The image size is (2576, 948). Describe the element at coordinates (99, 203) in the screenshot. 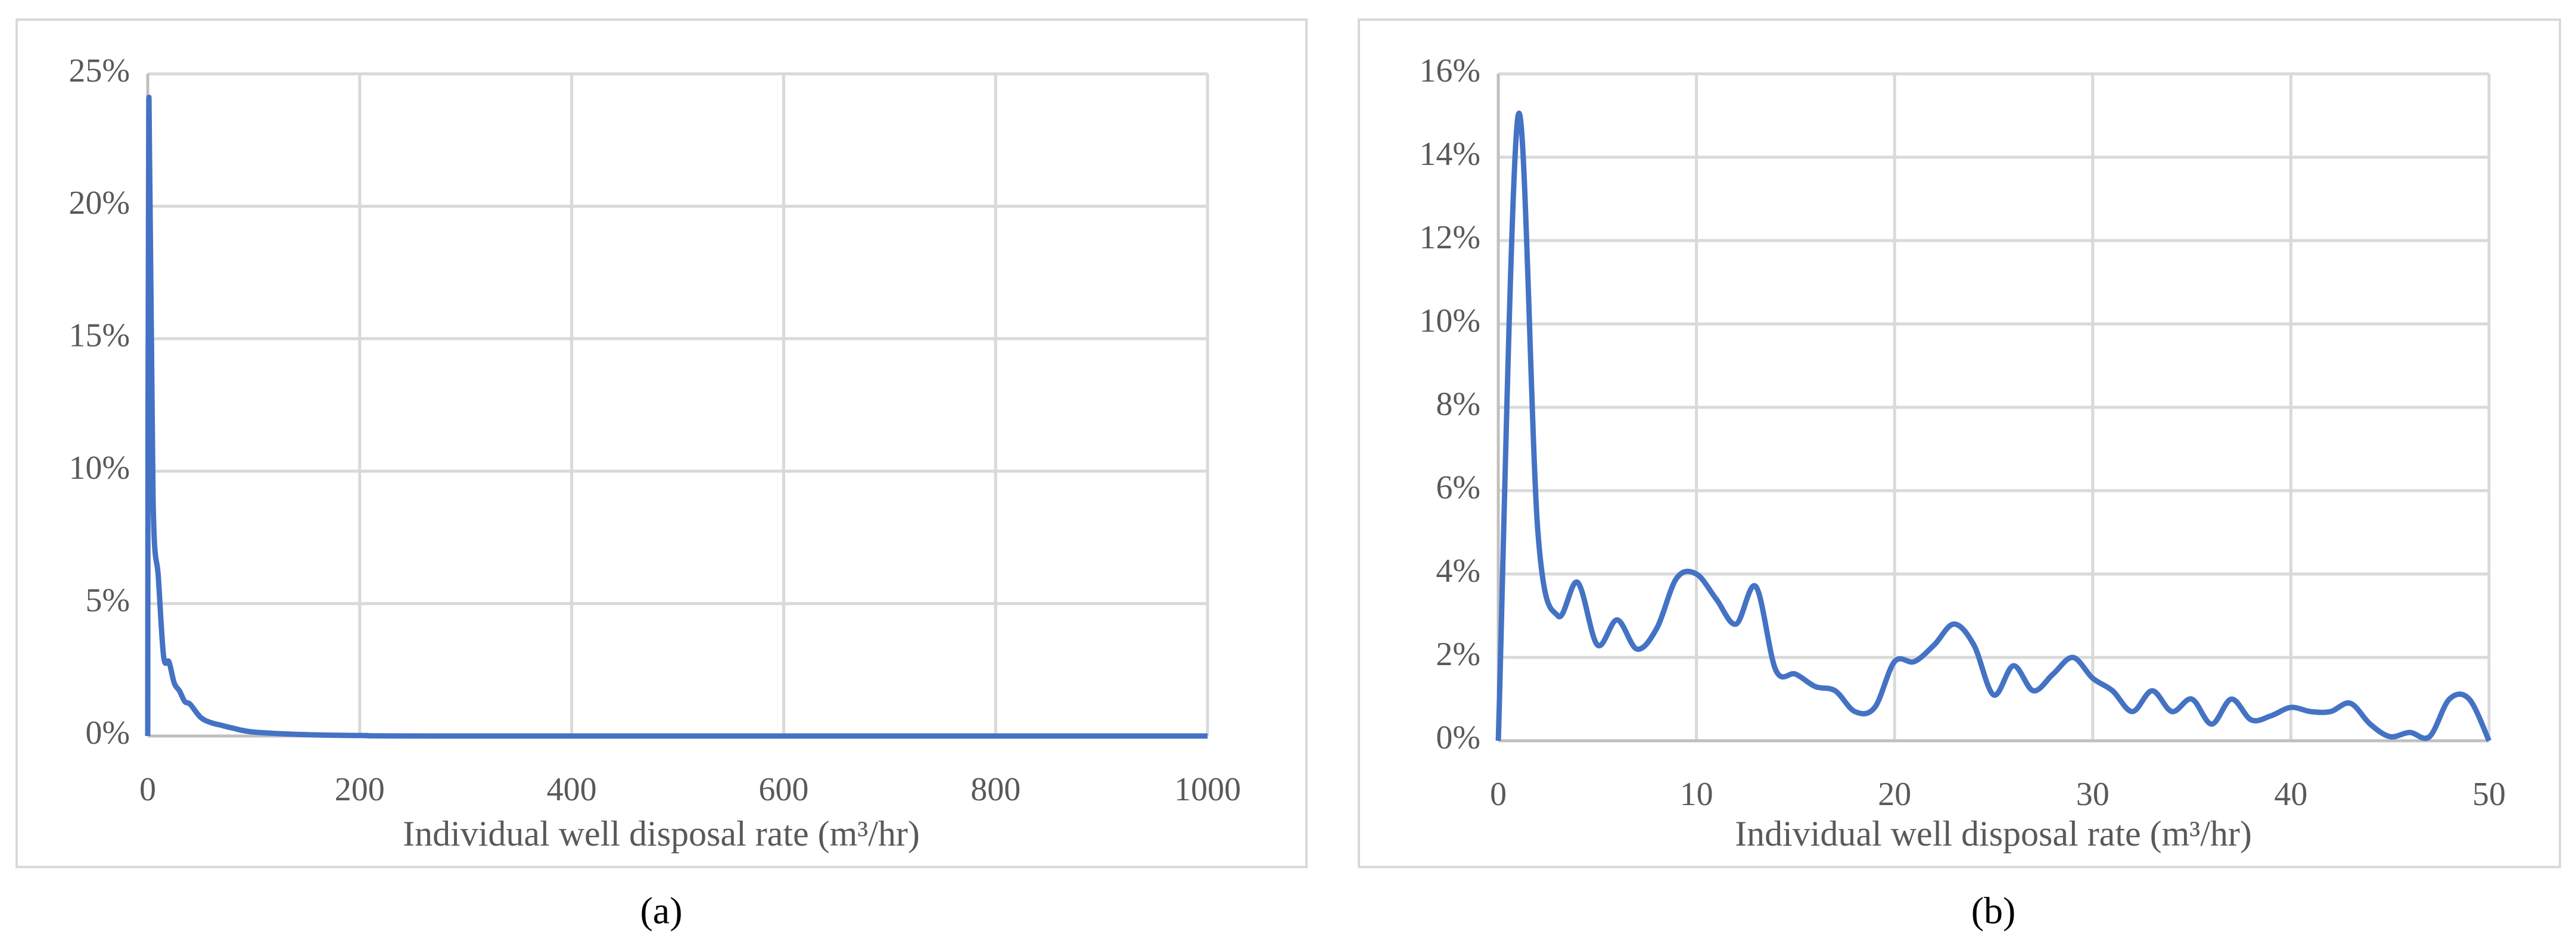

I see `y-tick-label: 20%` at that location.